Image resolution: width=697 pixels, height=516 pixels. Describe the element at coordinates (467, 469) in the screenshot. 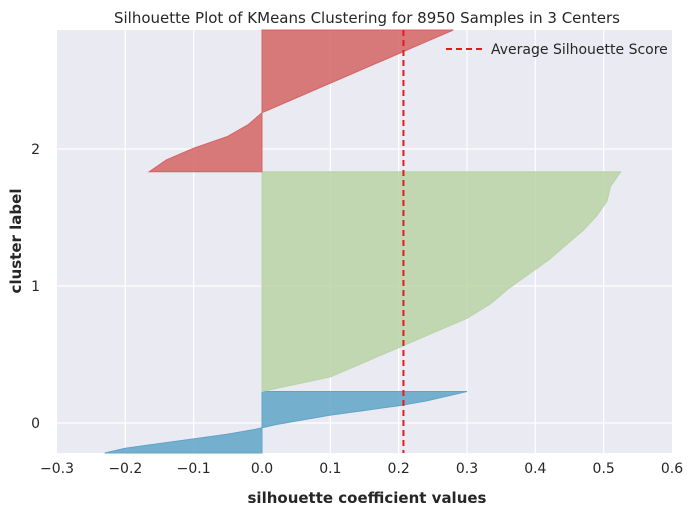

I see `x-tick-label: 0.3` at that location.